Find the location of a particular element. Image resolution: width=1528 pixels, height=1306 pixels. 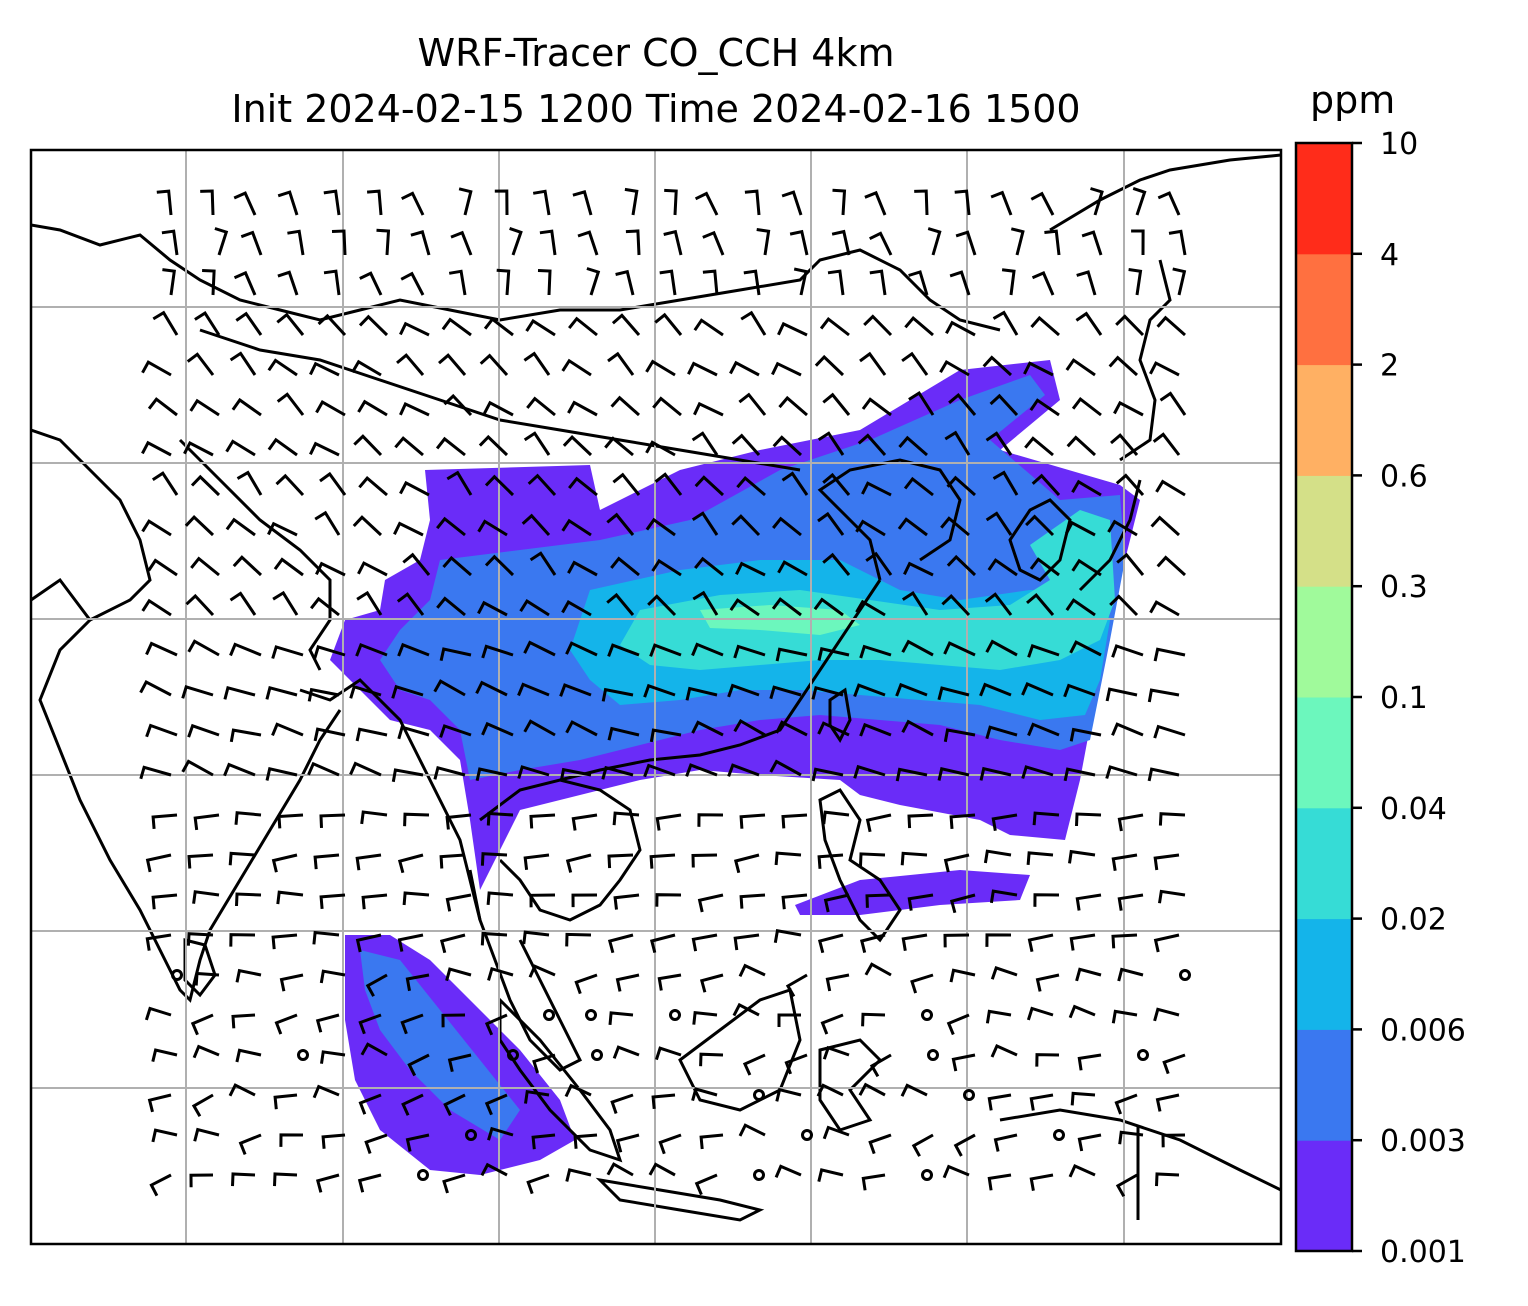

indochina-coast is located at coordinates (560, 850).